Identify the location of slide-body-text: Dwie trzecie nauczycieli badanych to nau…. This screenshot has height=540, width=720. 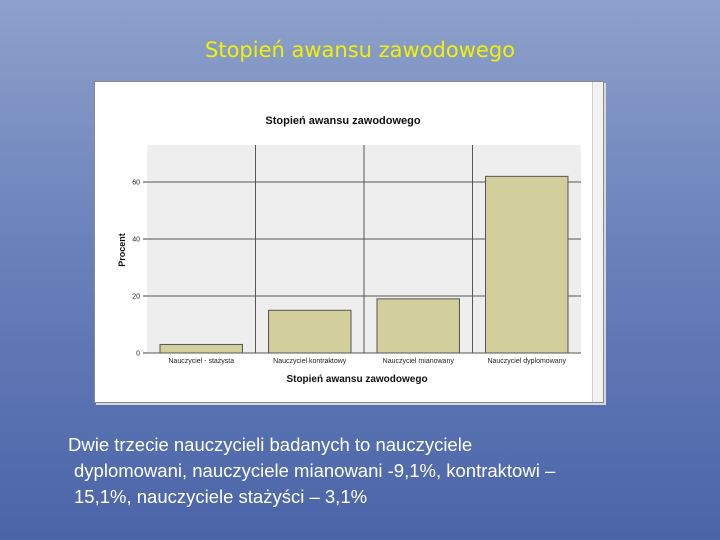
(388, 471).